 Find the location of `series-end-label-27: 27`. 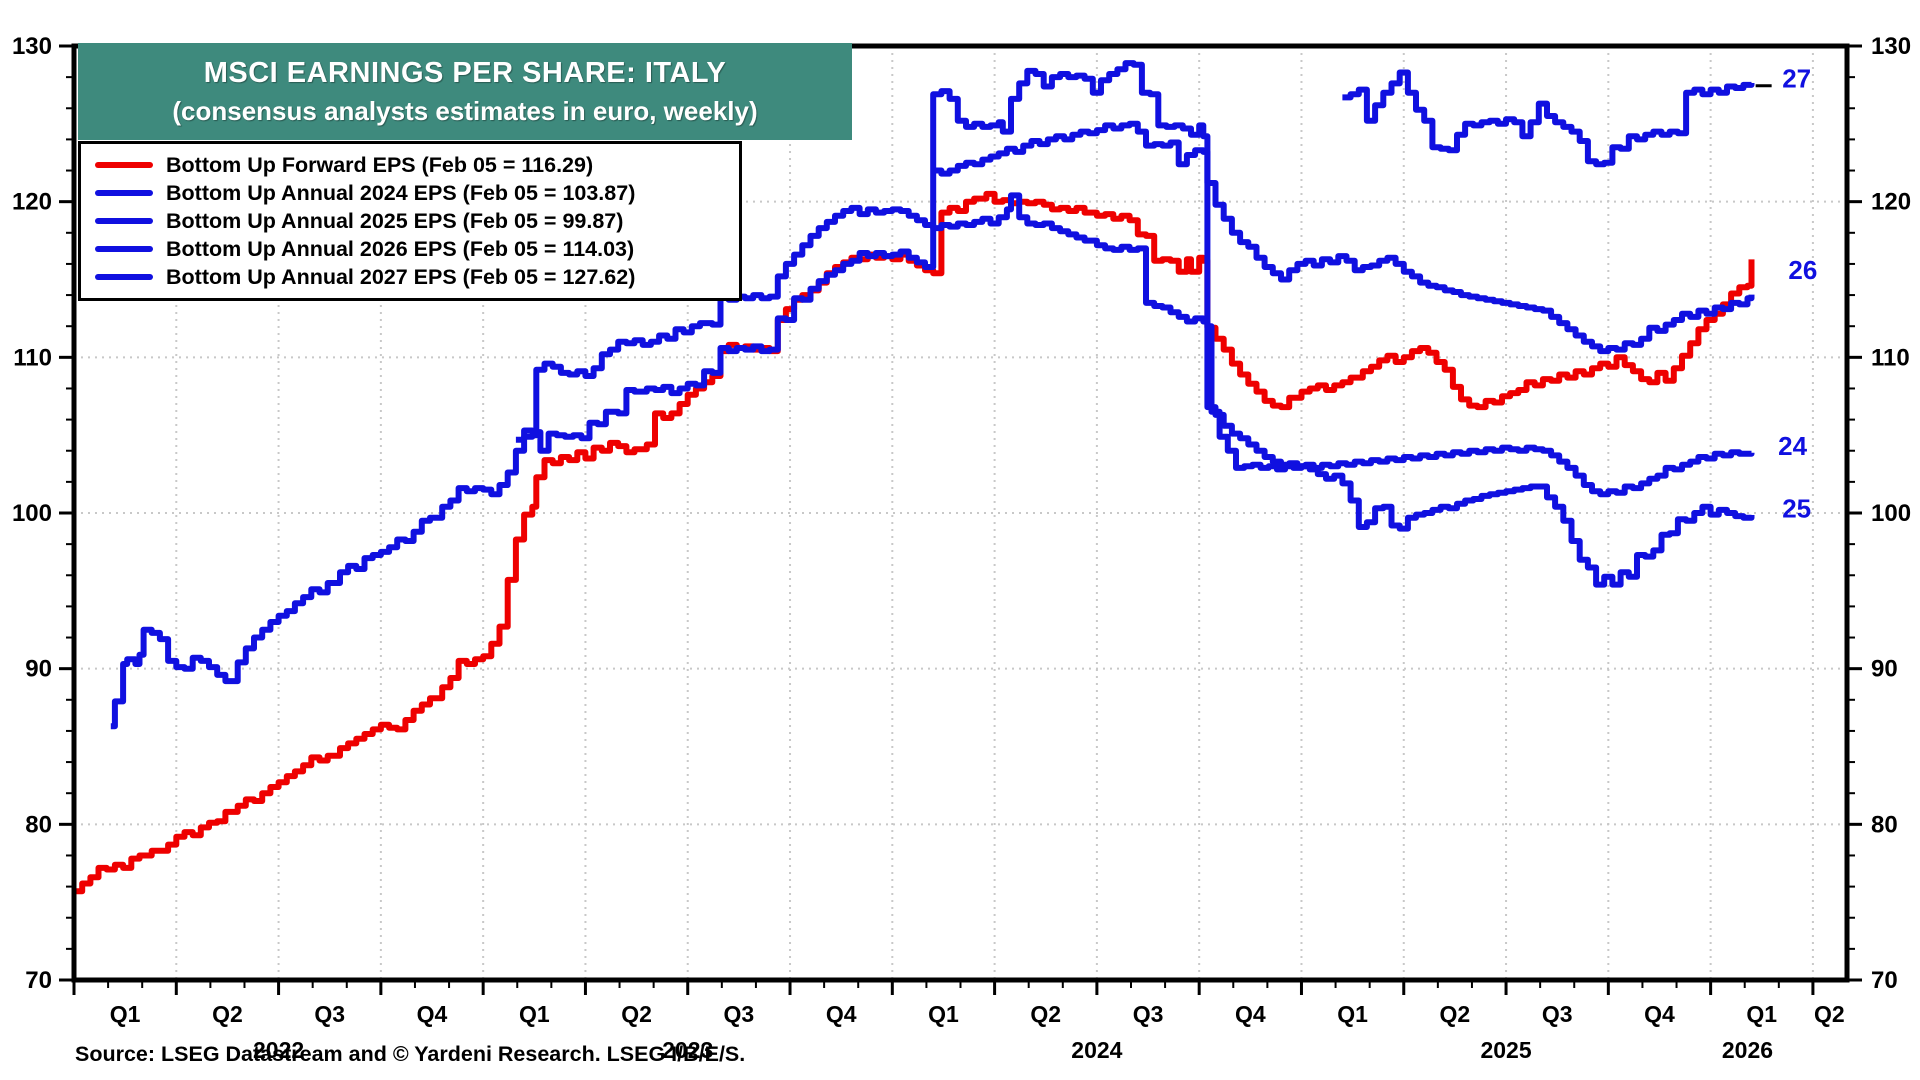

series-end-label-27: 27 is located at coordinates (1796, 79).